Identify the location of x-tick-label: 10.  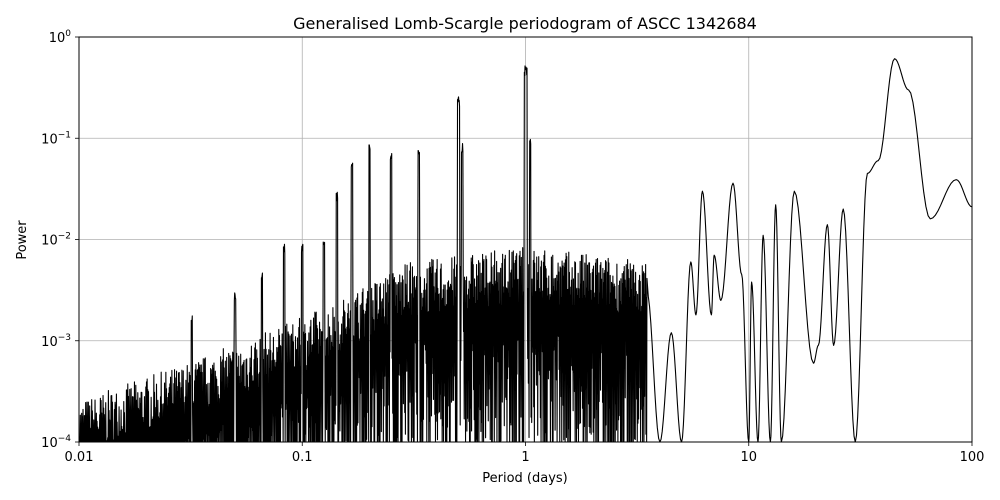
(748, 457).